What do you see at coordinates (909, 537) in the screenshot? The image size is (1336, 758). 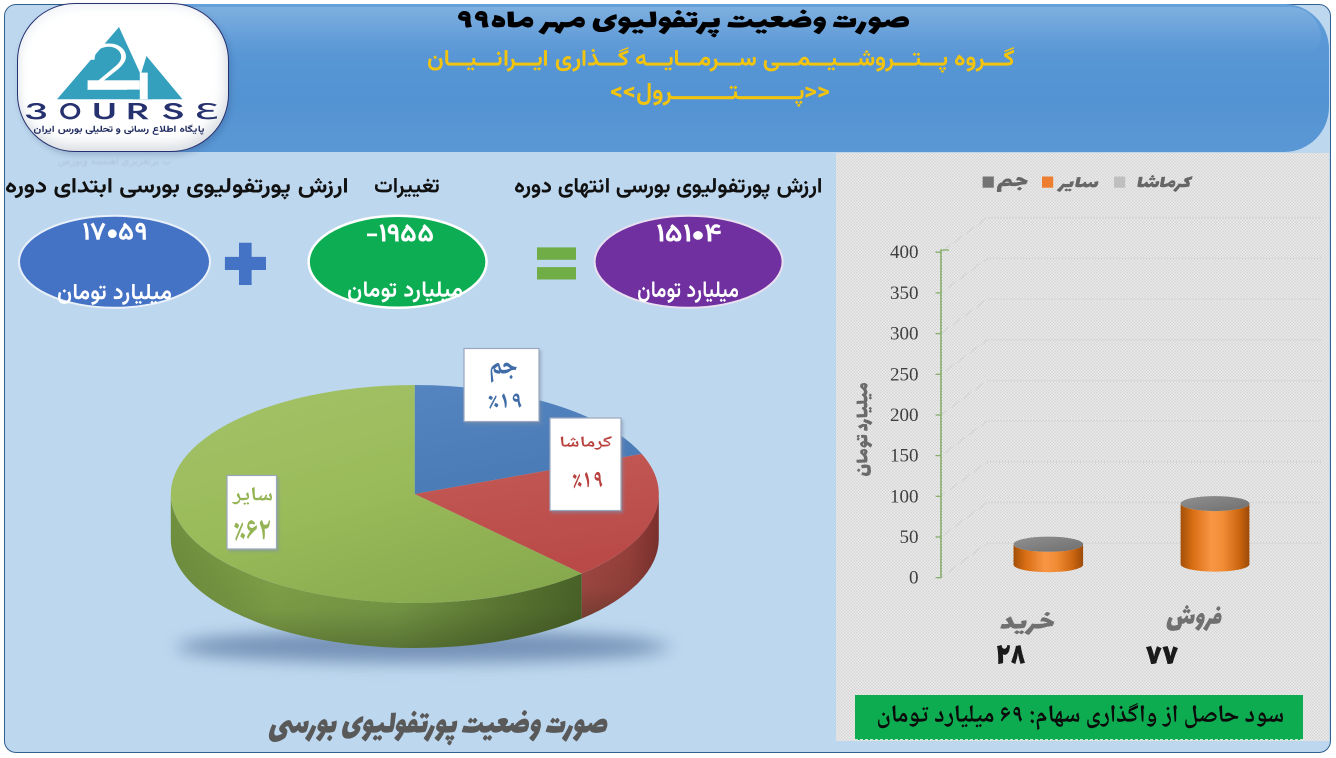 I see `svg-text: 50` at bounding box center [909, 537].